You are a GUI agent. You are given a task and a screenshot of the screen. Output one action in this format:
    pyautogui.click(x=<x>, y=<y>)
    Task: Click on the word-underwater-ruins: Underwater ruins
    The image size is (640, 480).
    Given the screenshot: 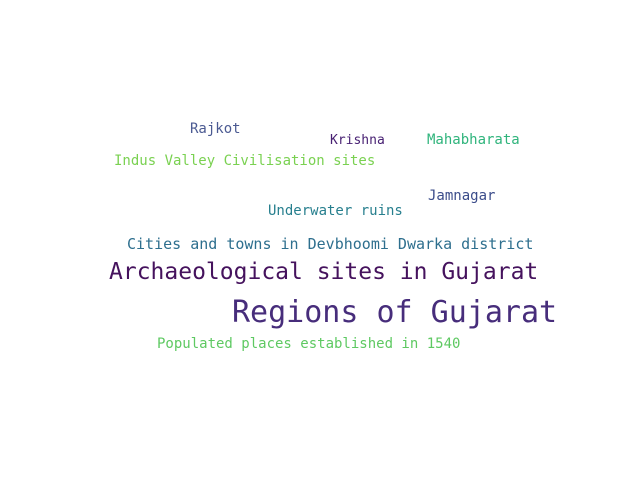 What is the action you would take?
    pyautogui.click(x=335, y=211)
    